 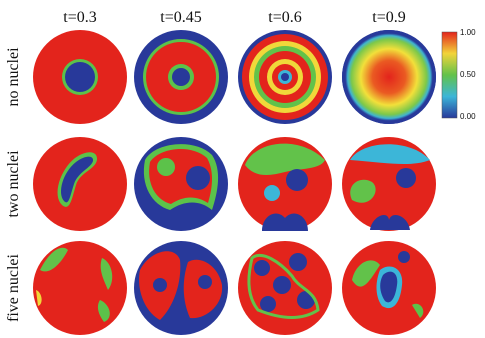 I want to click on column-label: t=0.9, so click(x=388, y=17).